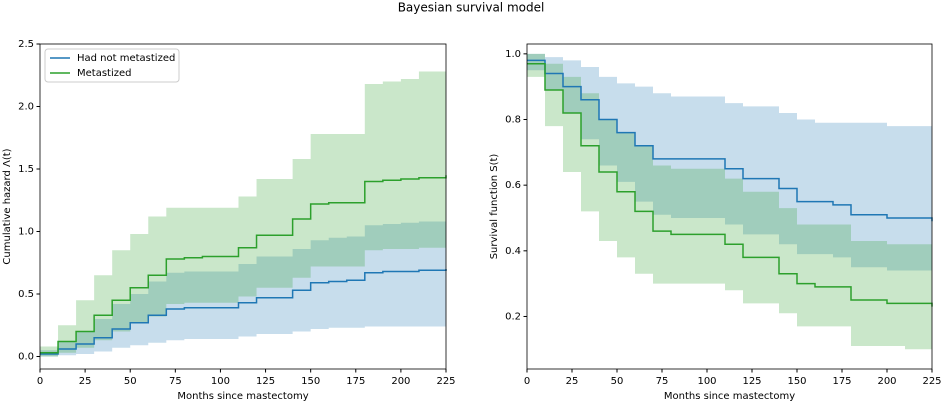 This screenshot has width=942, height=402. What do you see at coordinates (26, 44) in the screenshot?
I see `y-tick-label: 2.5` at bounding box center [26, 44].